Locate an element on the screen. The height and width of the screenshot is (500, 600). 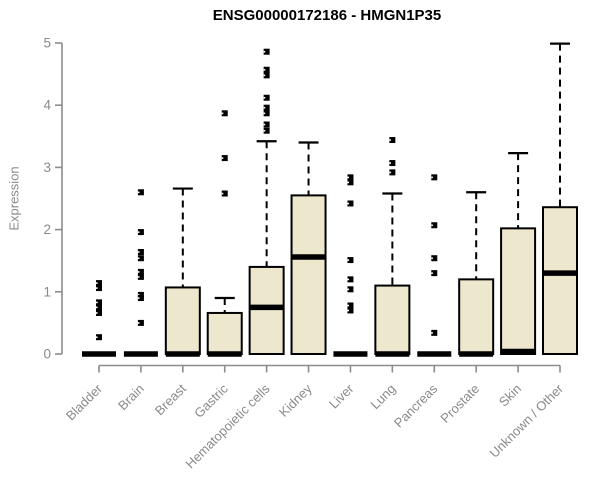
box-gastric is located at coordinates (224, 333).